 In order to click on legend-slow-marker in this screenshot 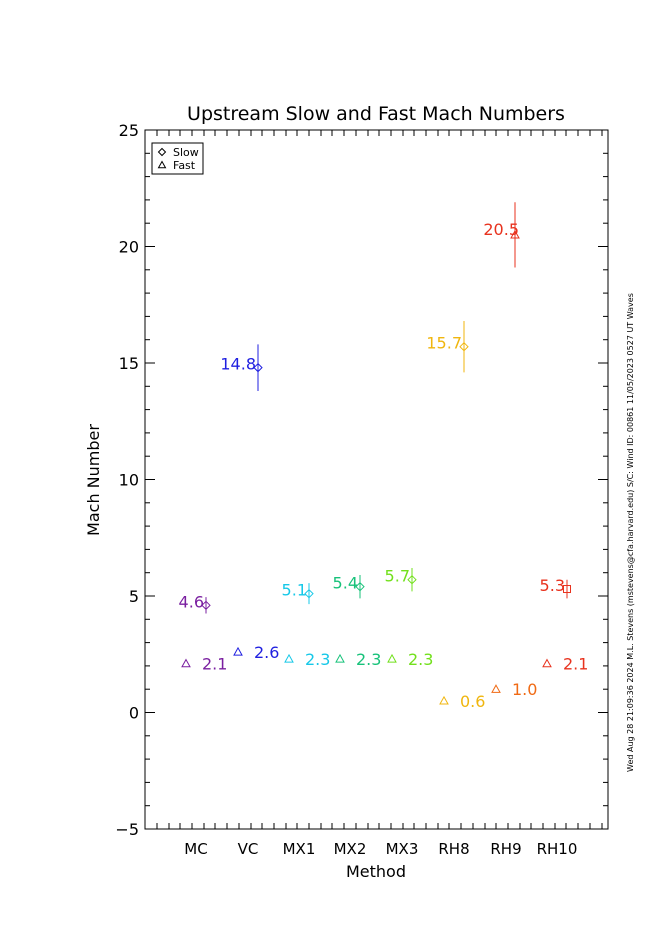, I will do `click(162, 152)`.